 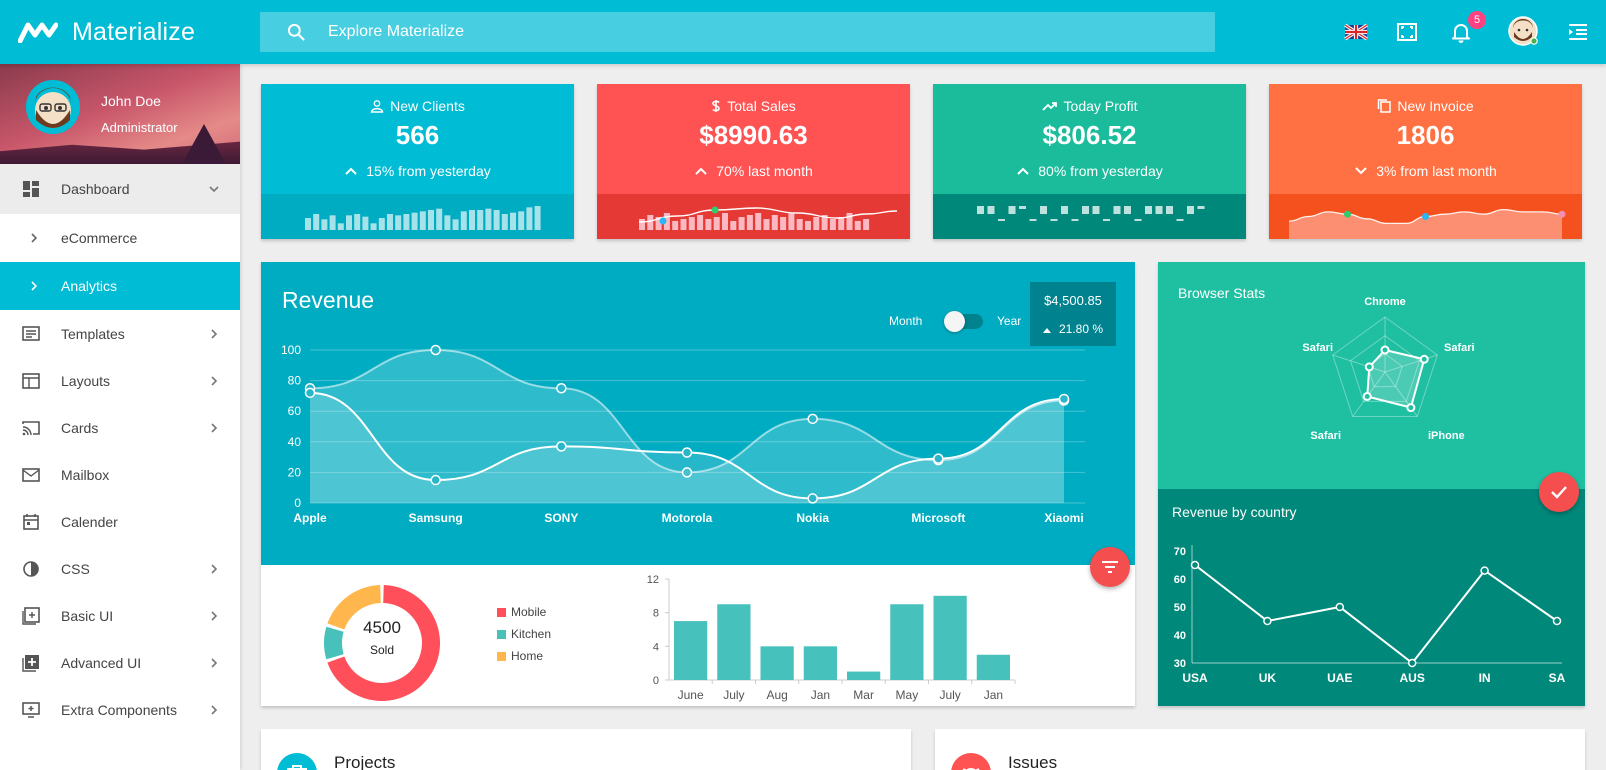 I want to click on user-role: Administrator, so click(x=139, y=127).